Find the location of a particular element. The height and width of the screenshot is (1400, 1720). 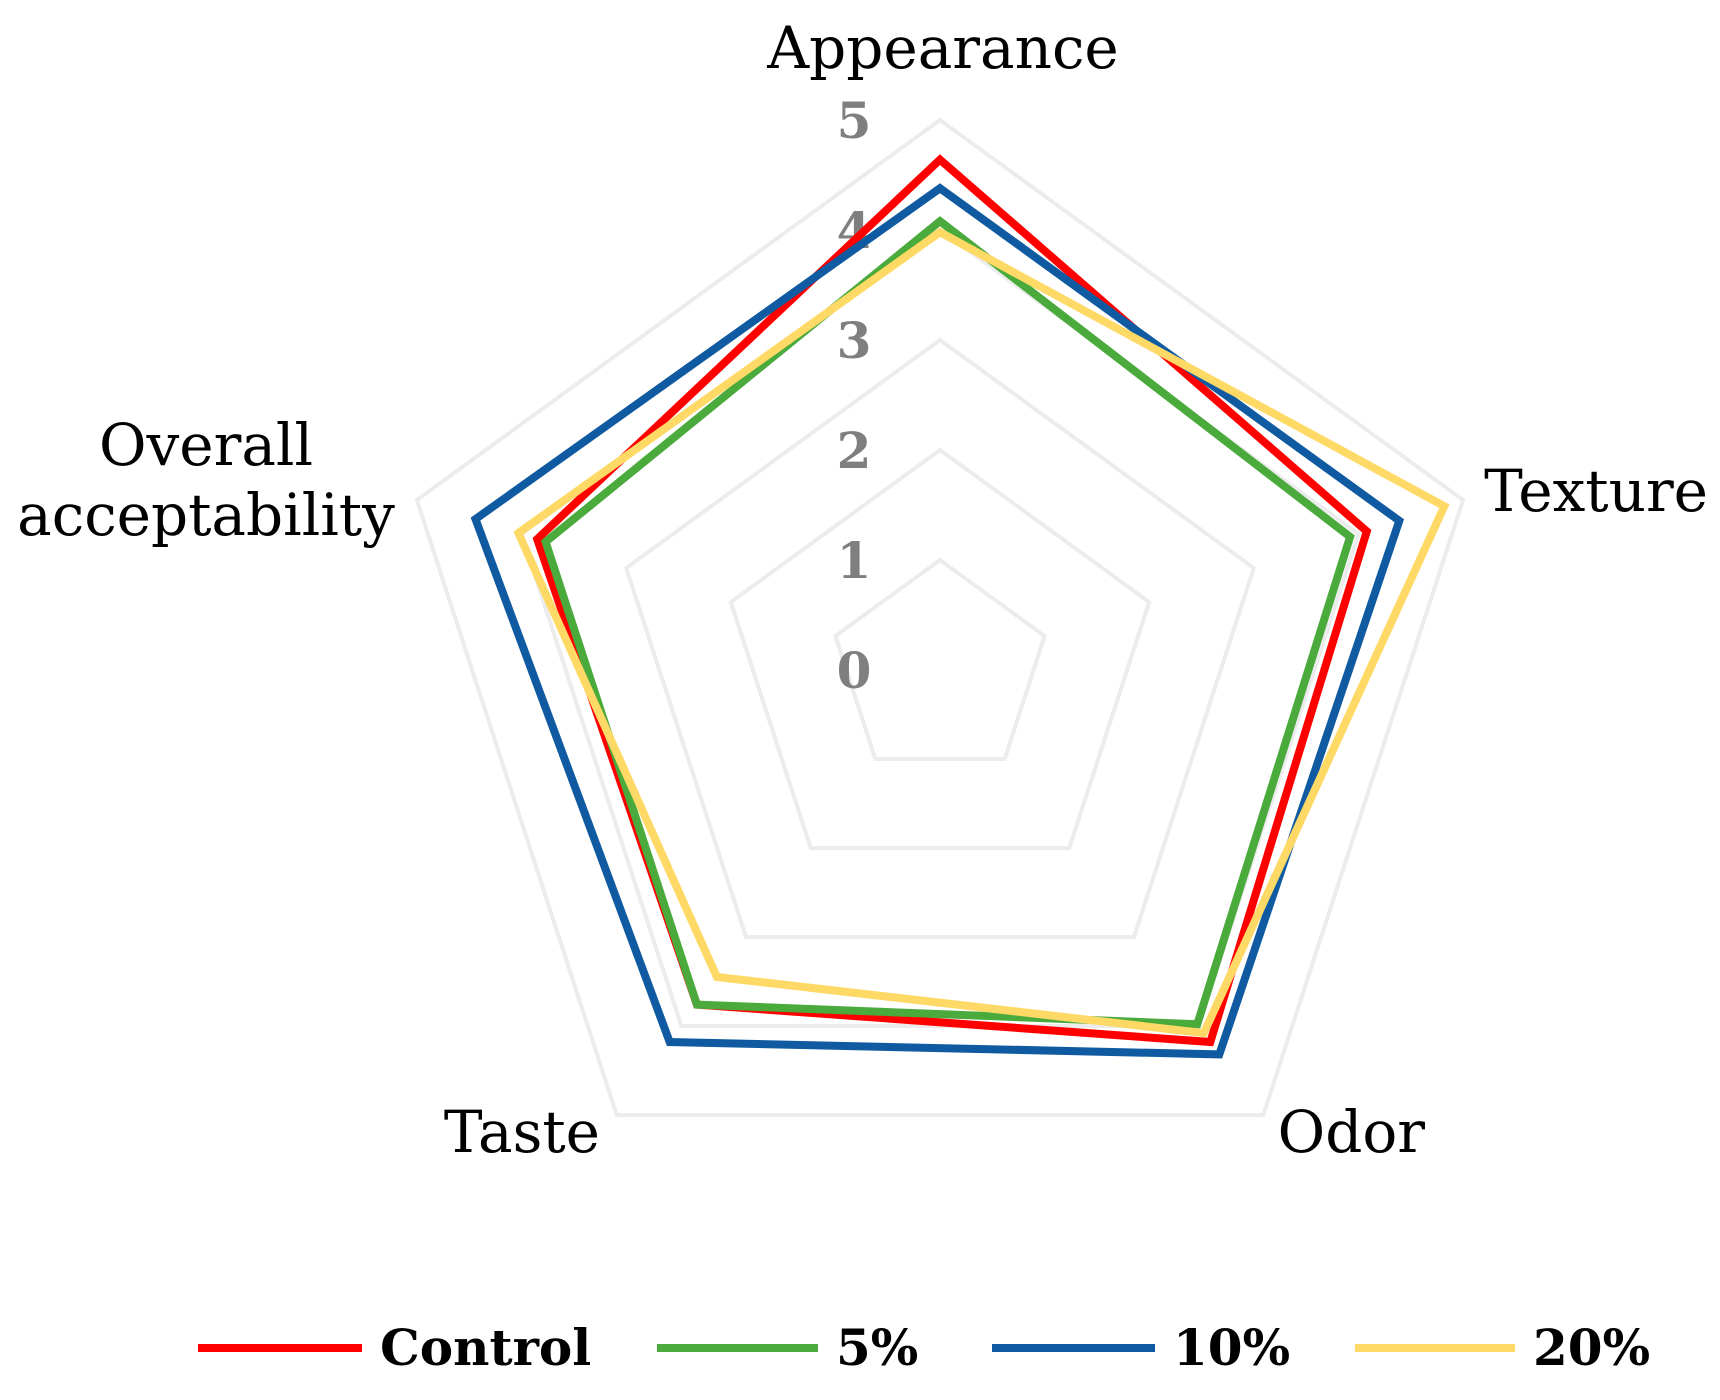

tick-label-0: 0 is located at coordinates (854, 670).